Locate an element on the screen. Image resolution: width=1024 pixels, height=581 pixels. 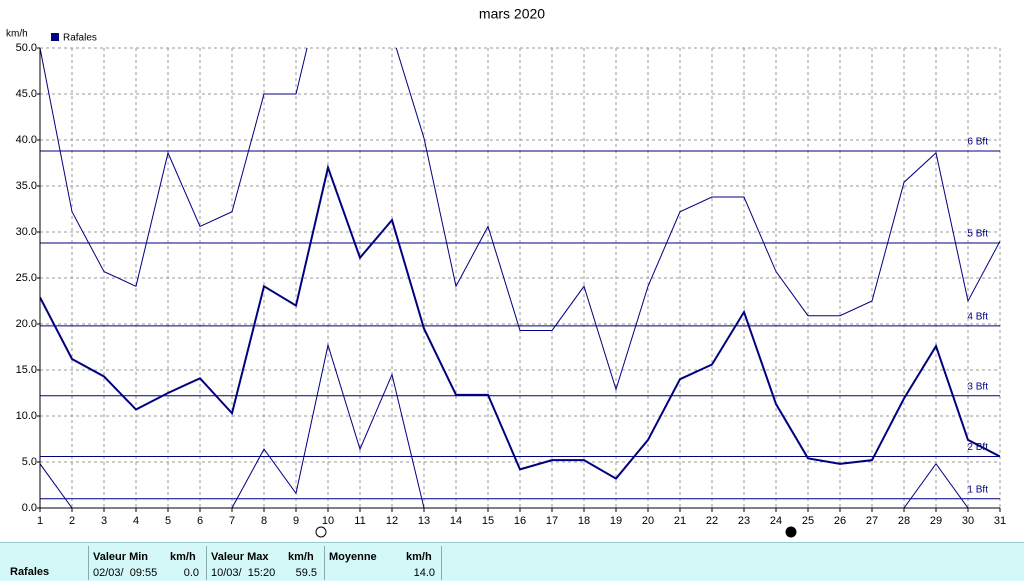
stats-value: 0.0 is located at coordinates (191, 573).